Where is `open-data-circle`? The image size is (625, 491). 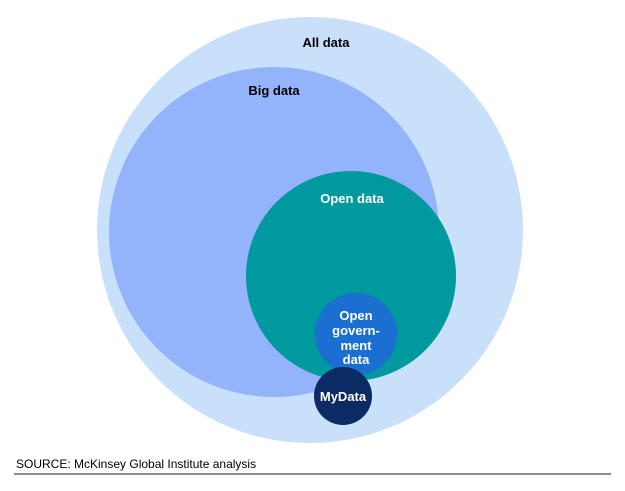
open-data-circle is located at coordinates (351, 276).